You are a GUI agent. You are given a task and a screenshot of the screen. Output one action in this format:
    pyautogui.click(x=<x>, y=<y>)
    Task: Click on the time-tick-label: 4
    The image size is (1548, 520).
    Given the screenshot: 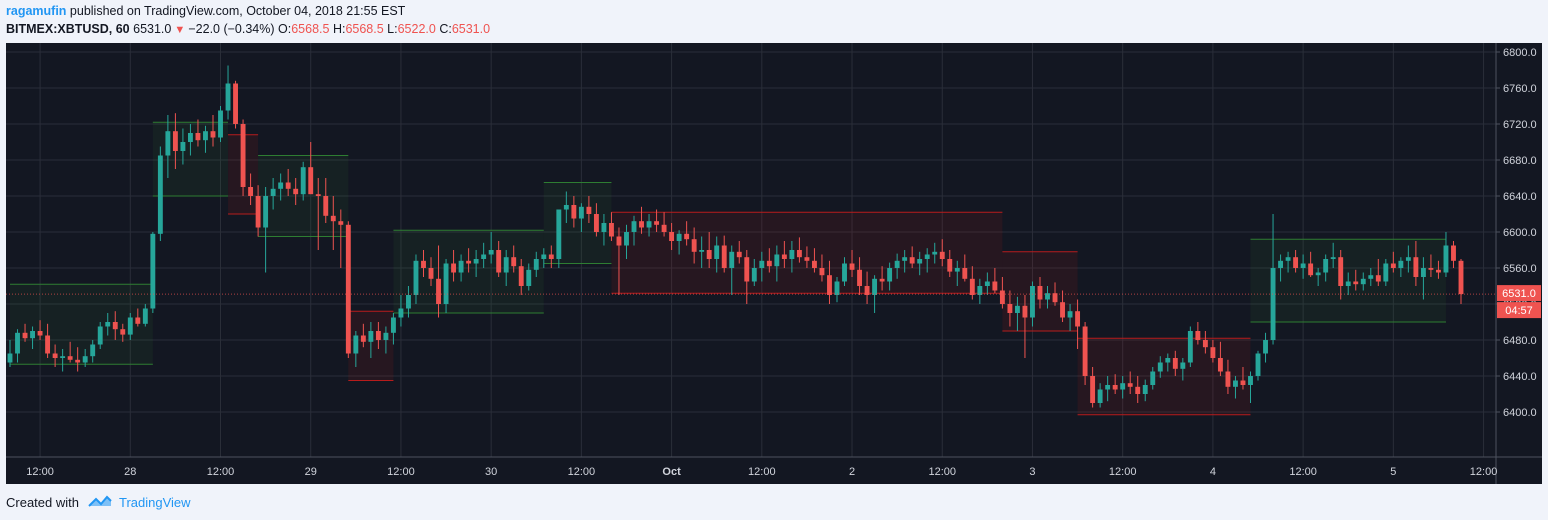 What is the action you would take?
    pyautogui.click(x=1213, y=472)
    